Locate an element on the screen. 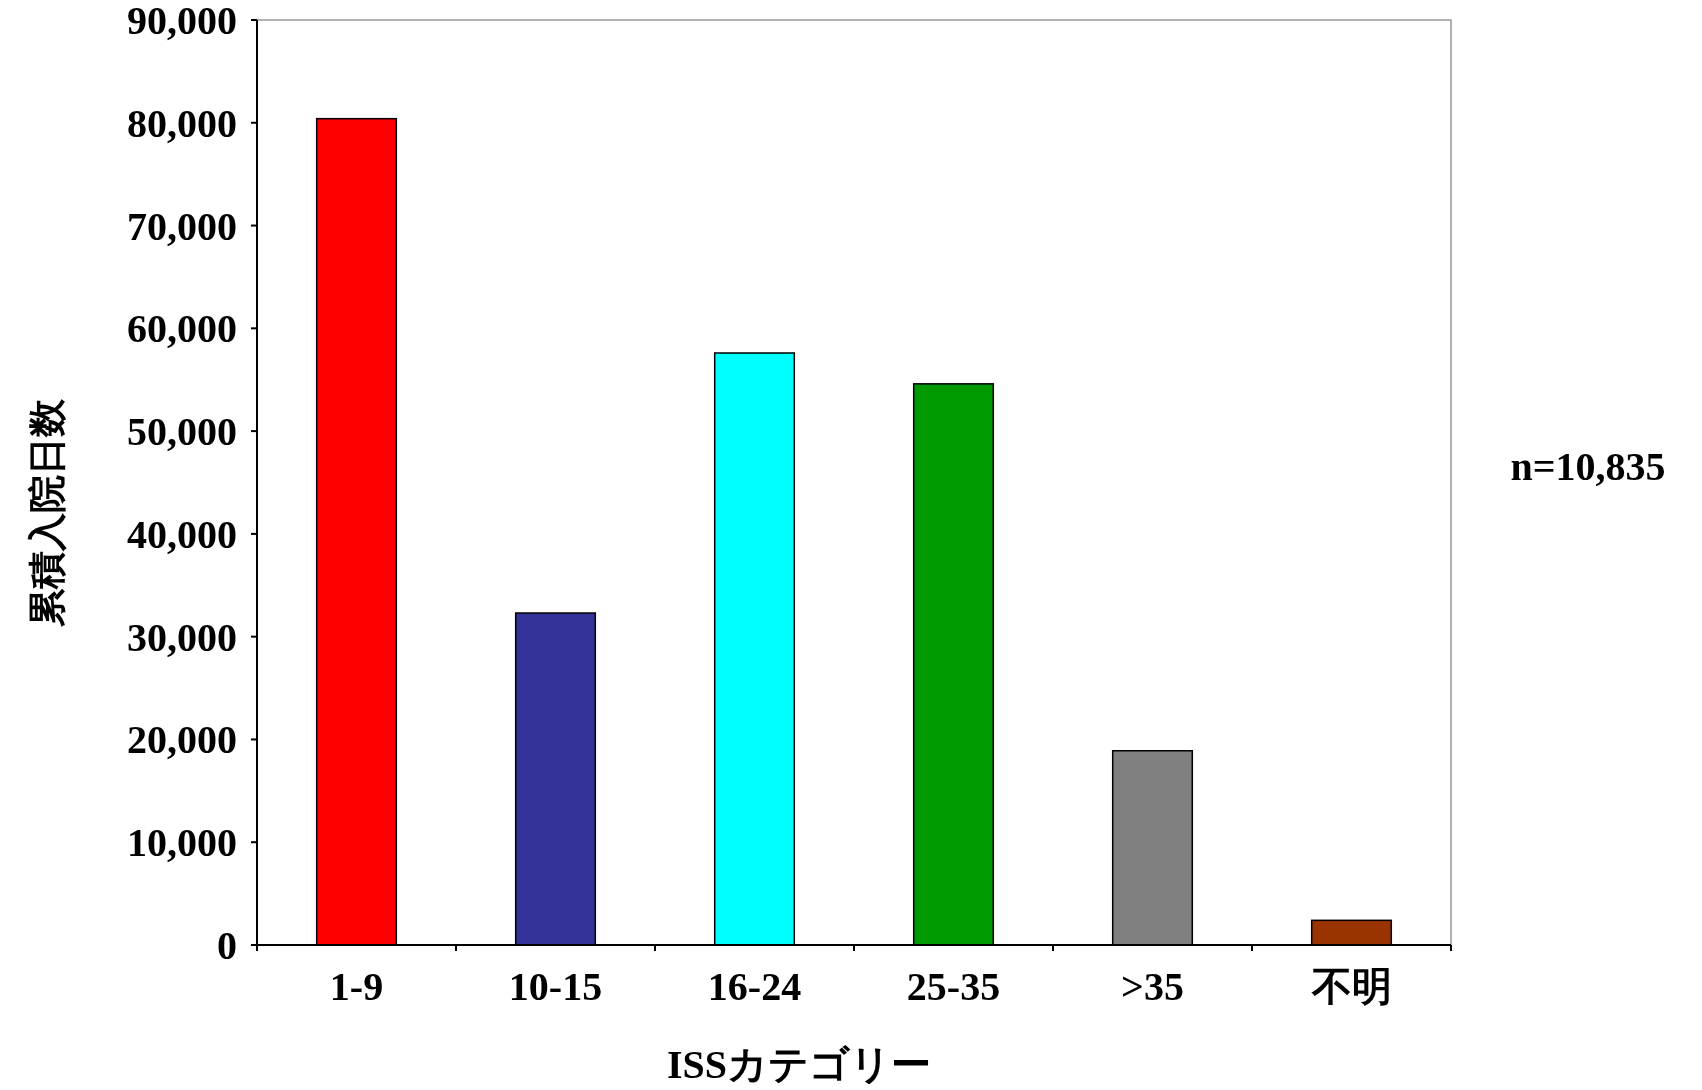  x-tick-label: 1-9 is located at coordinates (356, 986).